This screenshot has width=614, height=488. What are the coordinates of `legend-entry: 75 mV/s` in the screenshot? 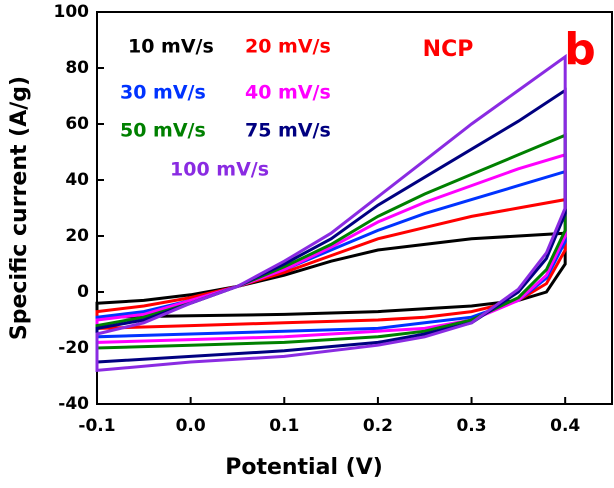 It's located at (288, 131).